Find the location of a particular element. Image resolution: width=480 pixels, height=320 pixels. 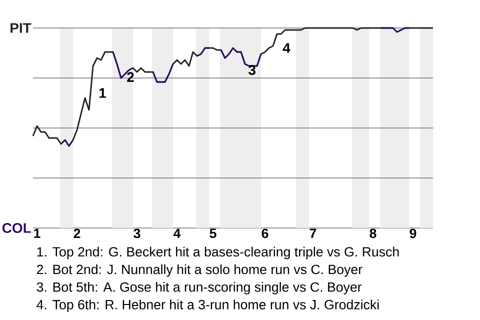

annotation: 4 is located at coordinates (286, 48).